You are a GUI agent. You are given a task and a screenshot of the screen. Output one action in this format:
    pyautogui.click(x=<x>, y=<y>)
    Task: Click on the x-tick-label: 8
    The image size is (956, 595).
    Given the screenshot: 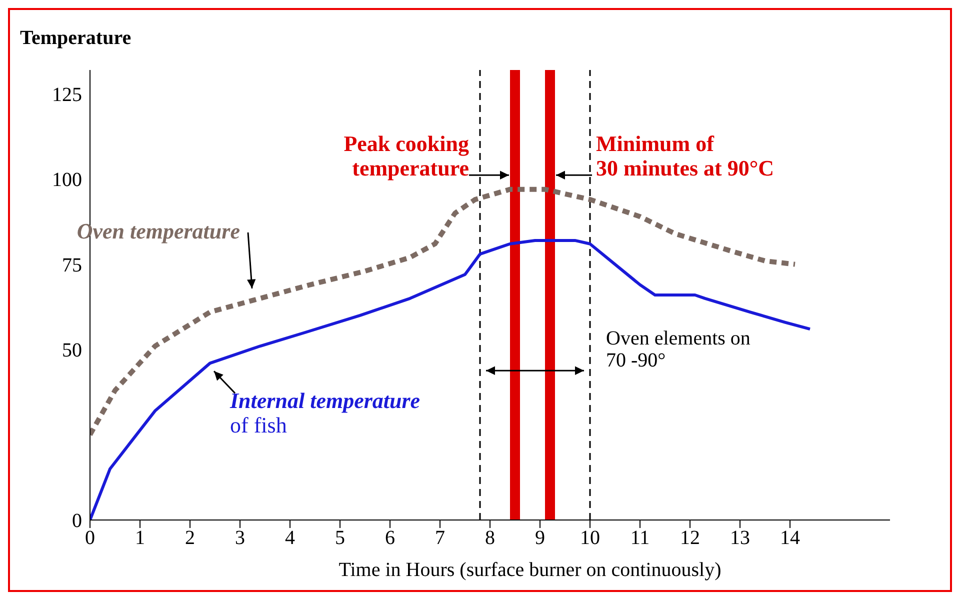 What is the action you would take?
    pyautogui.click(x=490, y=538)
    